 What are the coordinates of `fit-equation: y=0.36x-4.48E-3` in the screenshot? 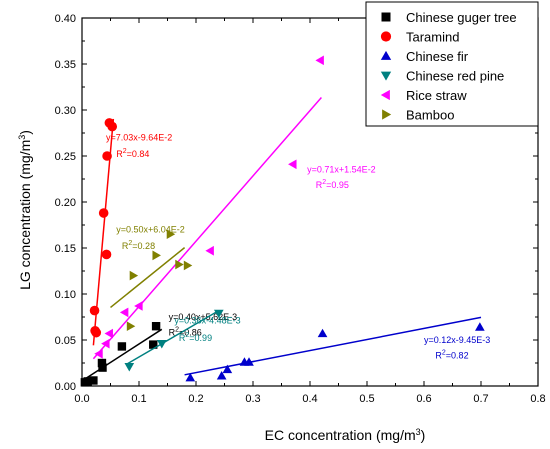 It's located at (207, 320).